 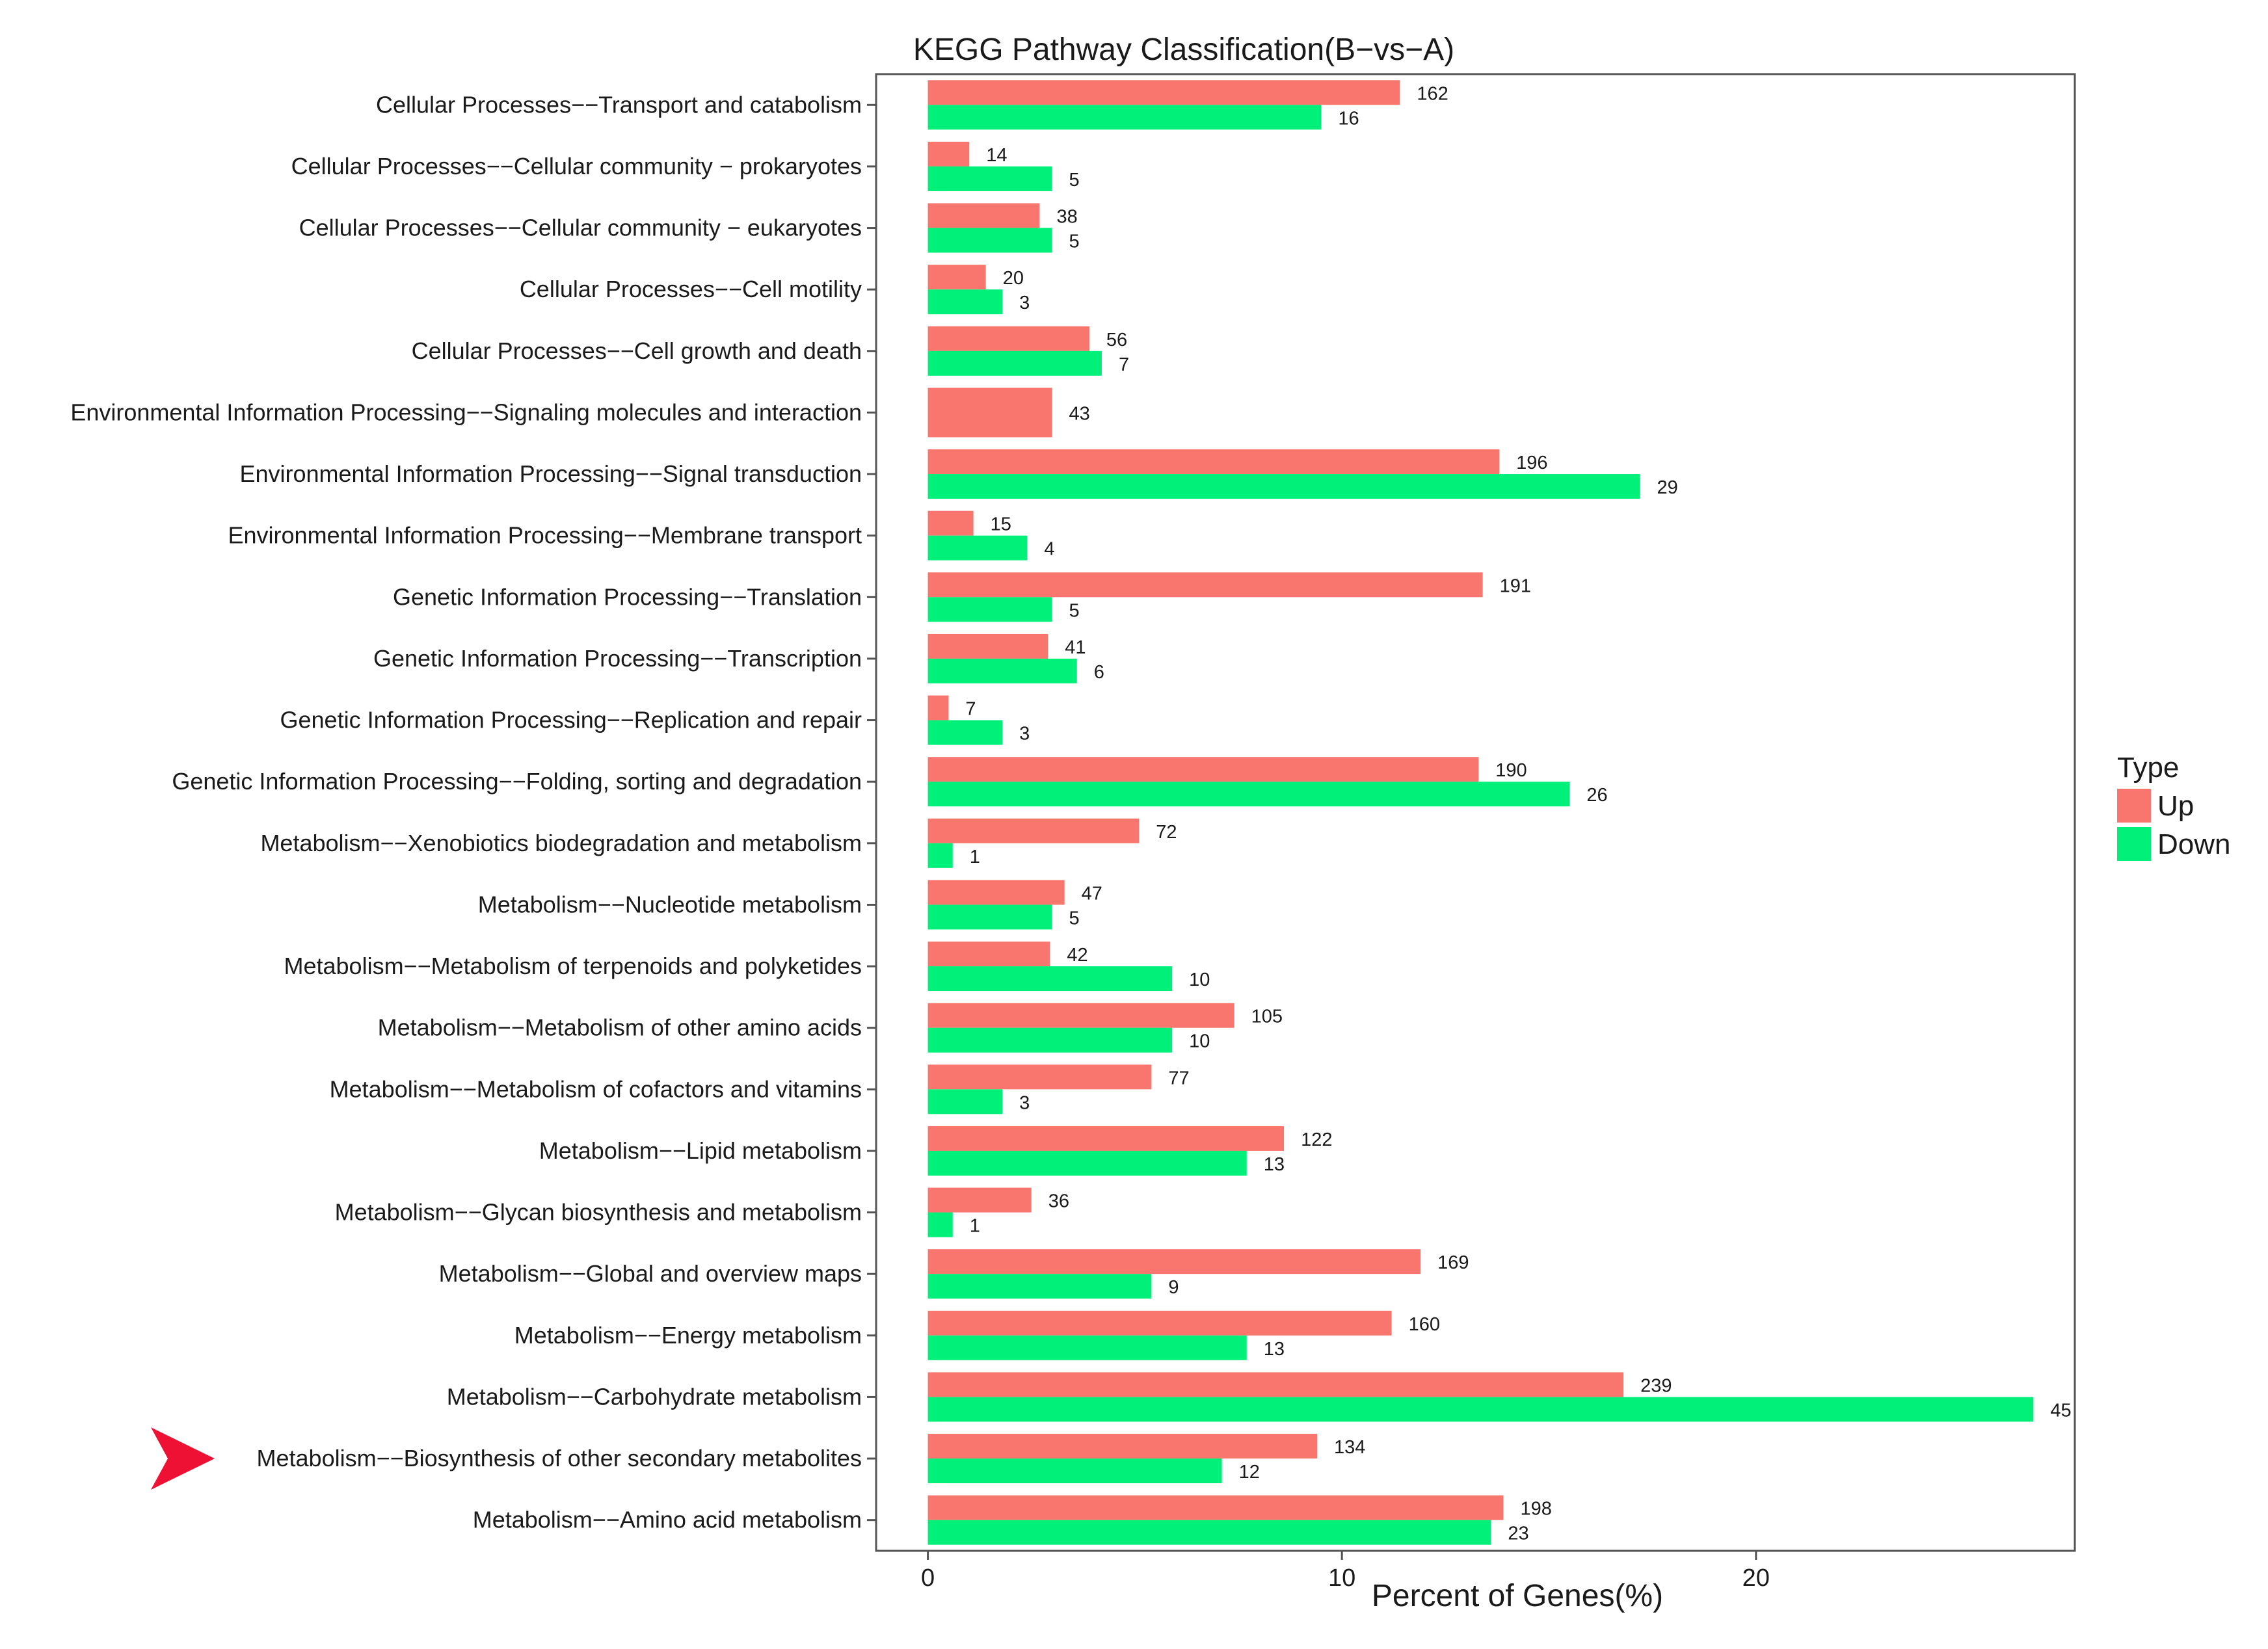 I want to click on legend-label-down: Down, so click(x=2194, y=844).